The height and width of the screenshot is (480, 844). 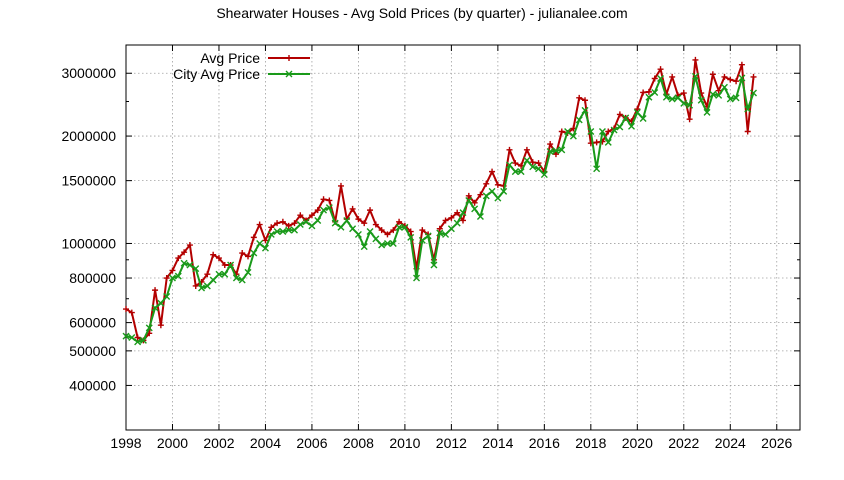 I want to click on x-tick-label: 2022, so click(x=683, y=443).